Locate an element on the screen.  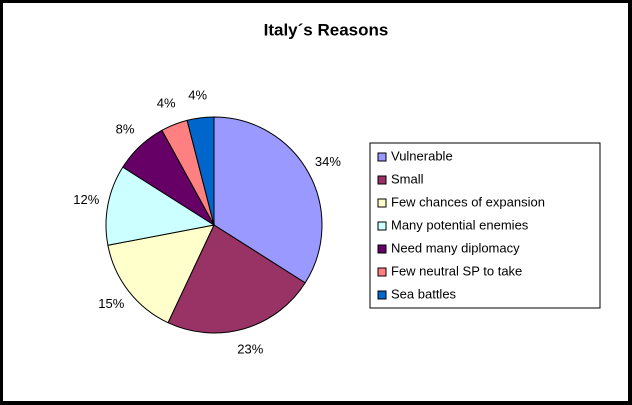
data-label: 34% is located at coordinates (328, 161).